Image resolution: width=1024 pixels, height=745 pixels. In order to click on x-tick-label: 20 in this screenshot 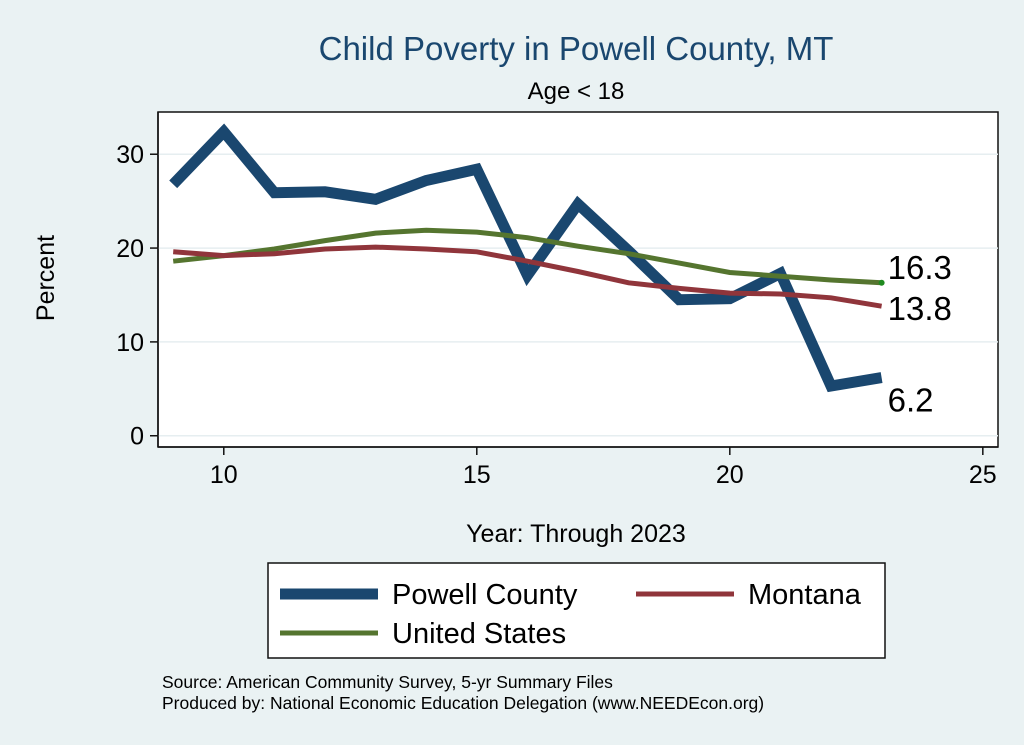, I will do `click(730, 475)`.